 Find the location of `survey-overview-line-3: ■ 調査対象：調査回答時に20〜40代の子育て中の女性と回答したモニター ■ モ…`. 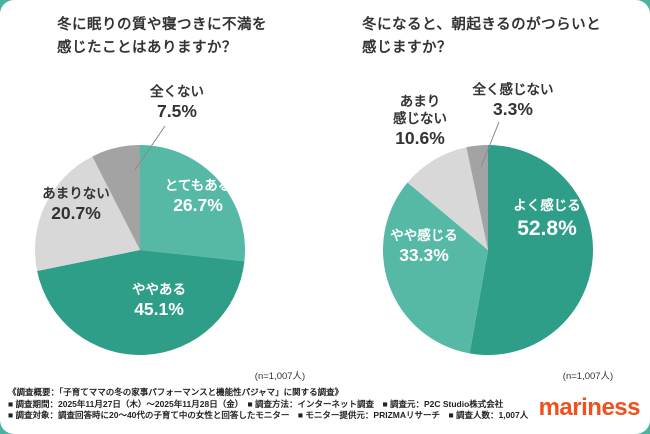

survey-overview-line-3: ■ 調査対象：調査回答時に20〜40代の子育て中の女性と回答したモニター ■ モ… is located at coordinates (268, 415).